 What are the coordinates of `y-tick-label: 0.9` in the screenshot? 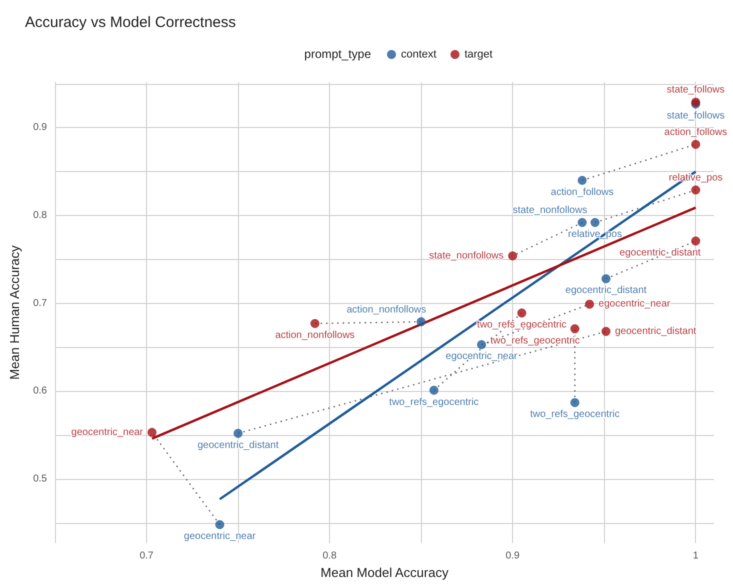 It's located at (40, 128).